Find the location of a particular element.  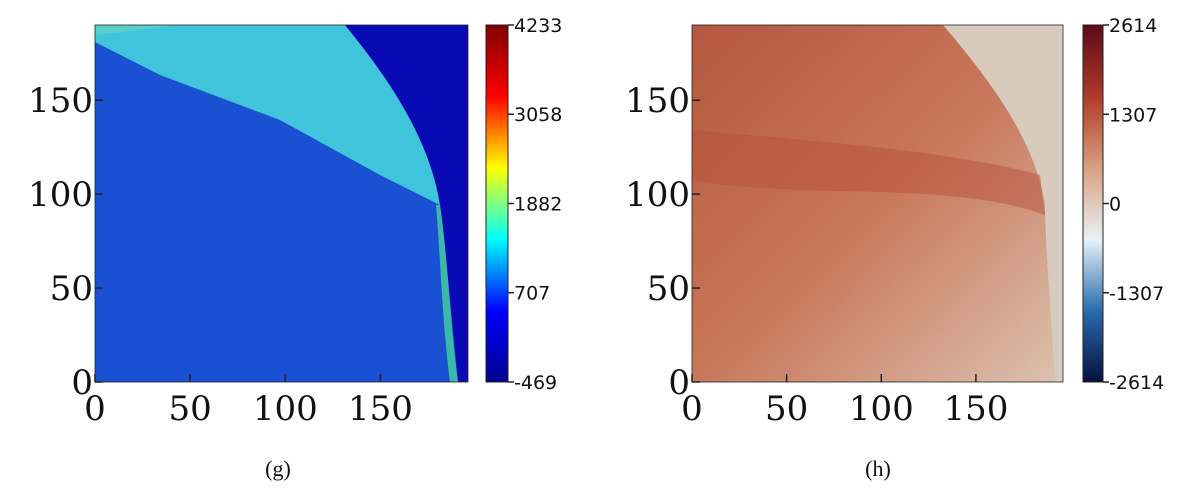

colorbar-tick-label: -2614 is located at coordinates (1136, 383).